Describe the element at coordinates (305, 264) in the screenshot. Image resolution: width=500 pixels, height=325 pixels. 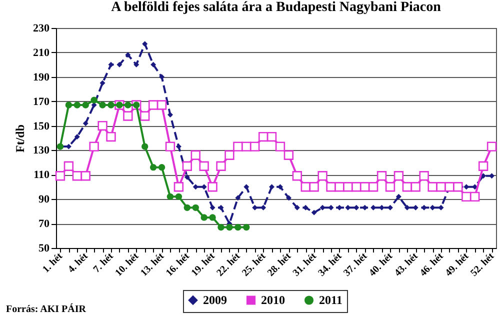
I see `x-tick-label: 31. hét` at that location.